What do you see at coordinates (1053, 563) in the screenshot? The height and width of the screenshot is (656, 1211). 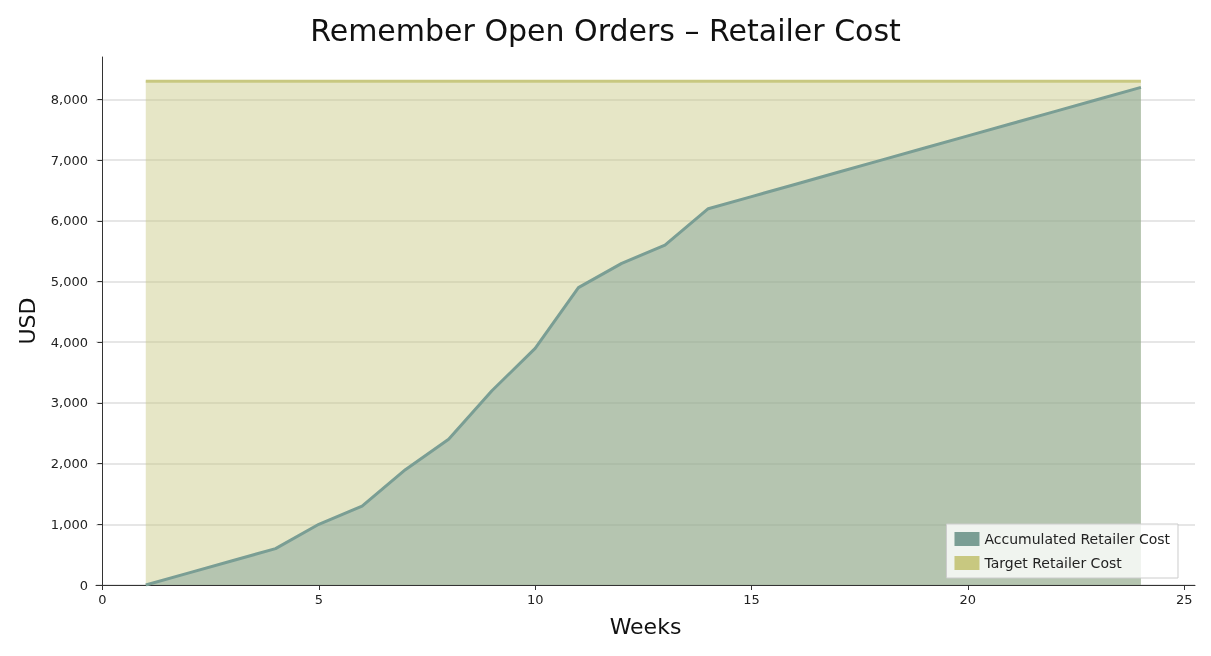 I see `legend-label: Target Retailer Cost` at bounding box center [1053, 563].